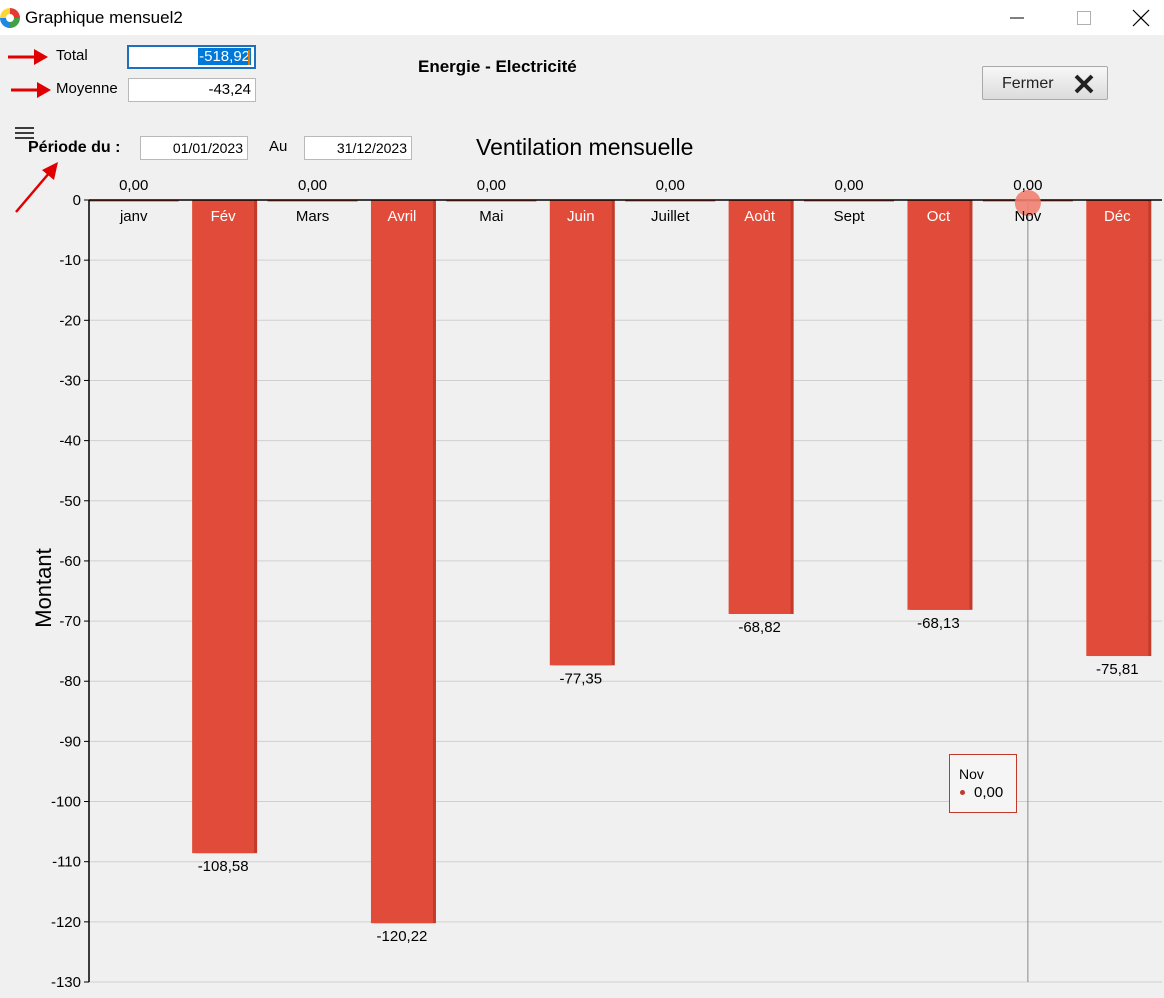 This screenshot has height=998, width=1164. I want to click on category-label: Juillet, so click(670, 216).